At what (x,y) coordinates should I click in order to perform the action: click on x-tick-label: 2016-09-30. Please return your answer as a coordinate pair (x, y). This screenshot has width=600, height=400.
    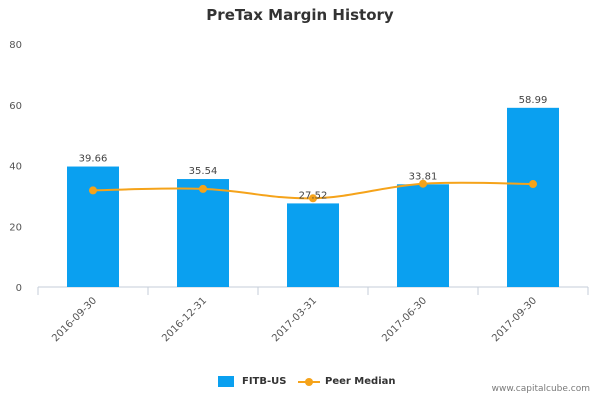
    Looking at the image, I should click on (74, 319).